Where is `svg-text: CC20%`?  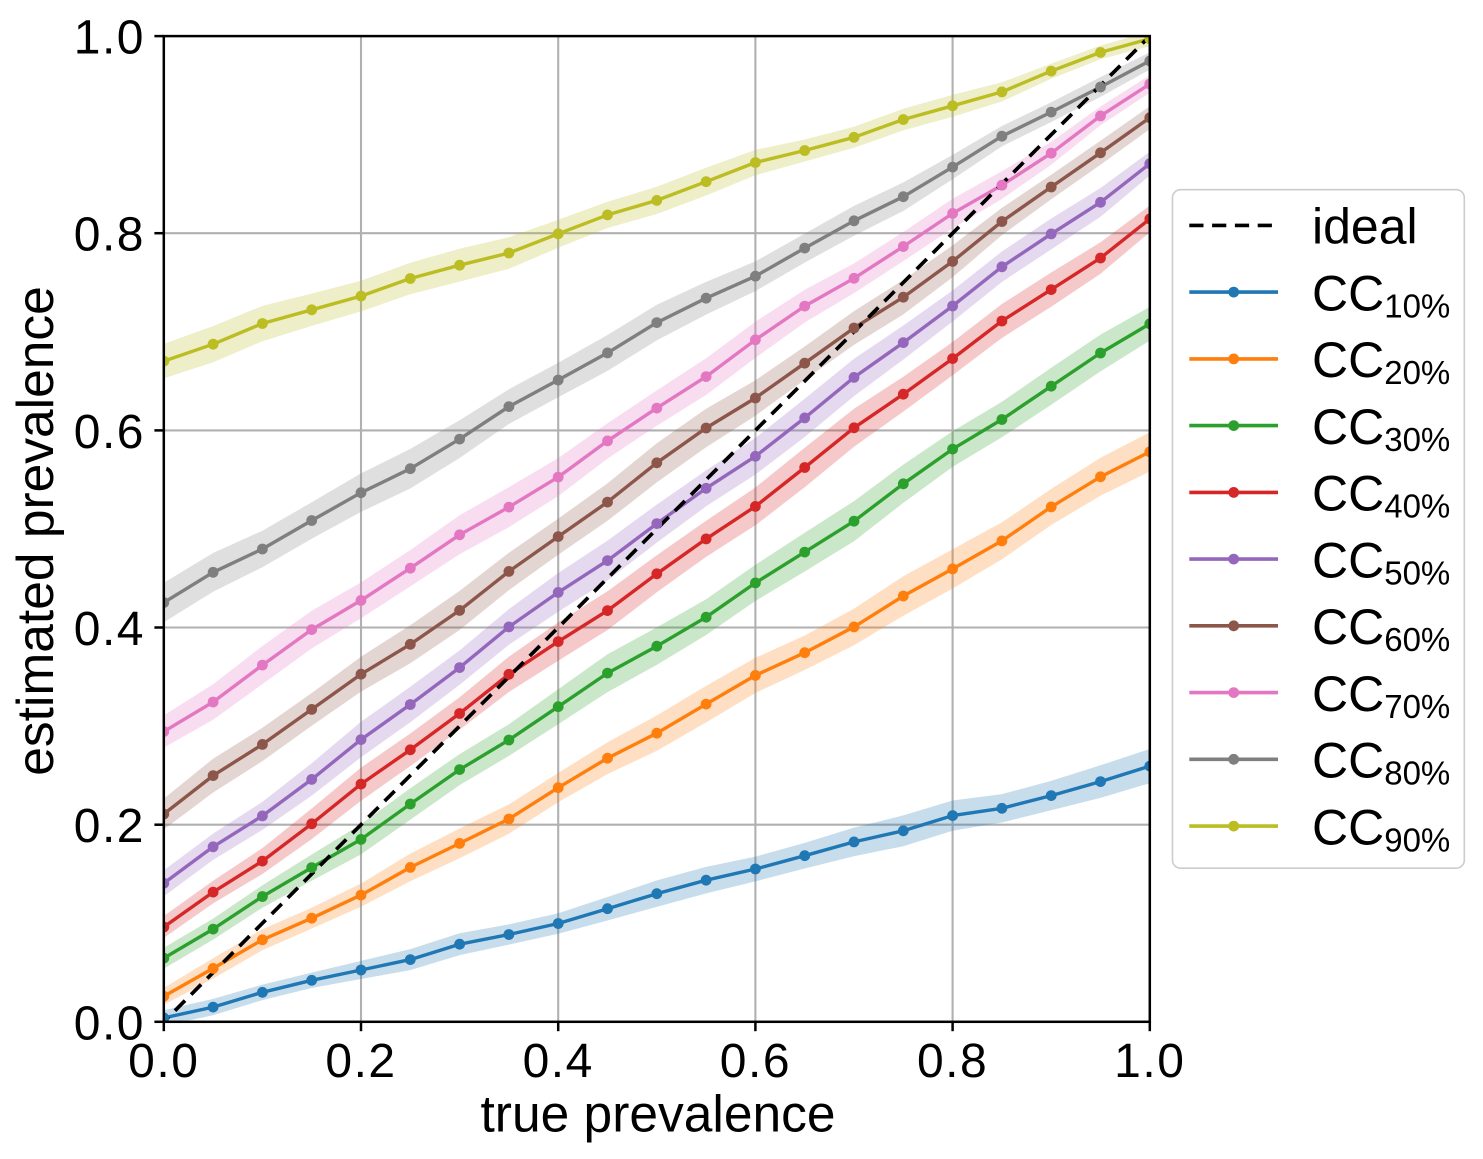 svg-text: CC20% is located at coordinates (1381, 361).